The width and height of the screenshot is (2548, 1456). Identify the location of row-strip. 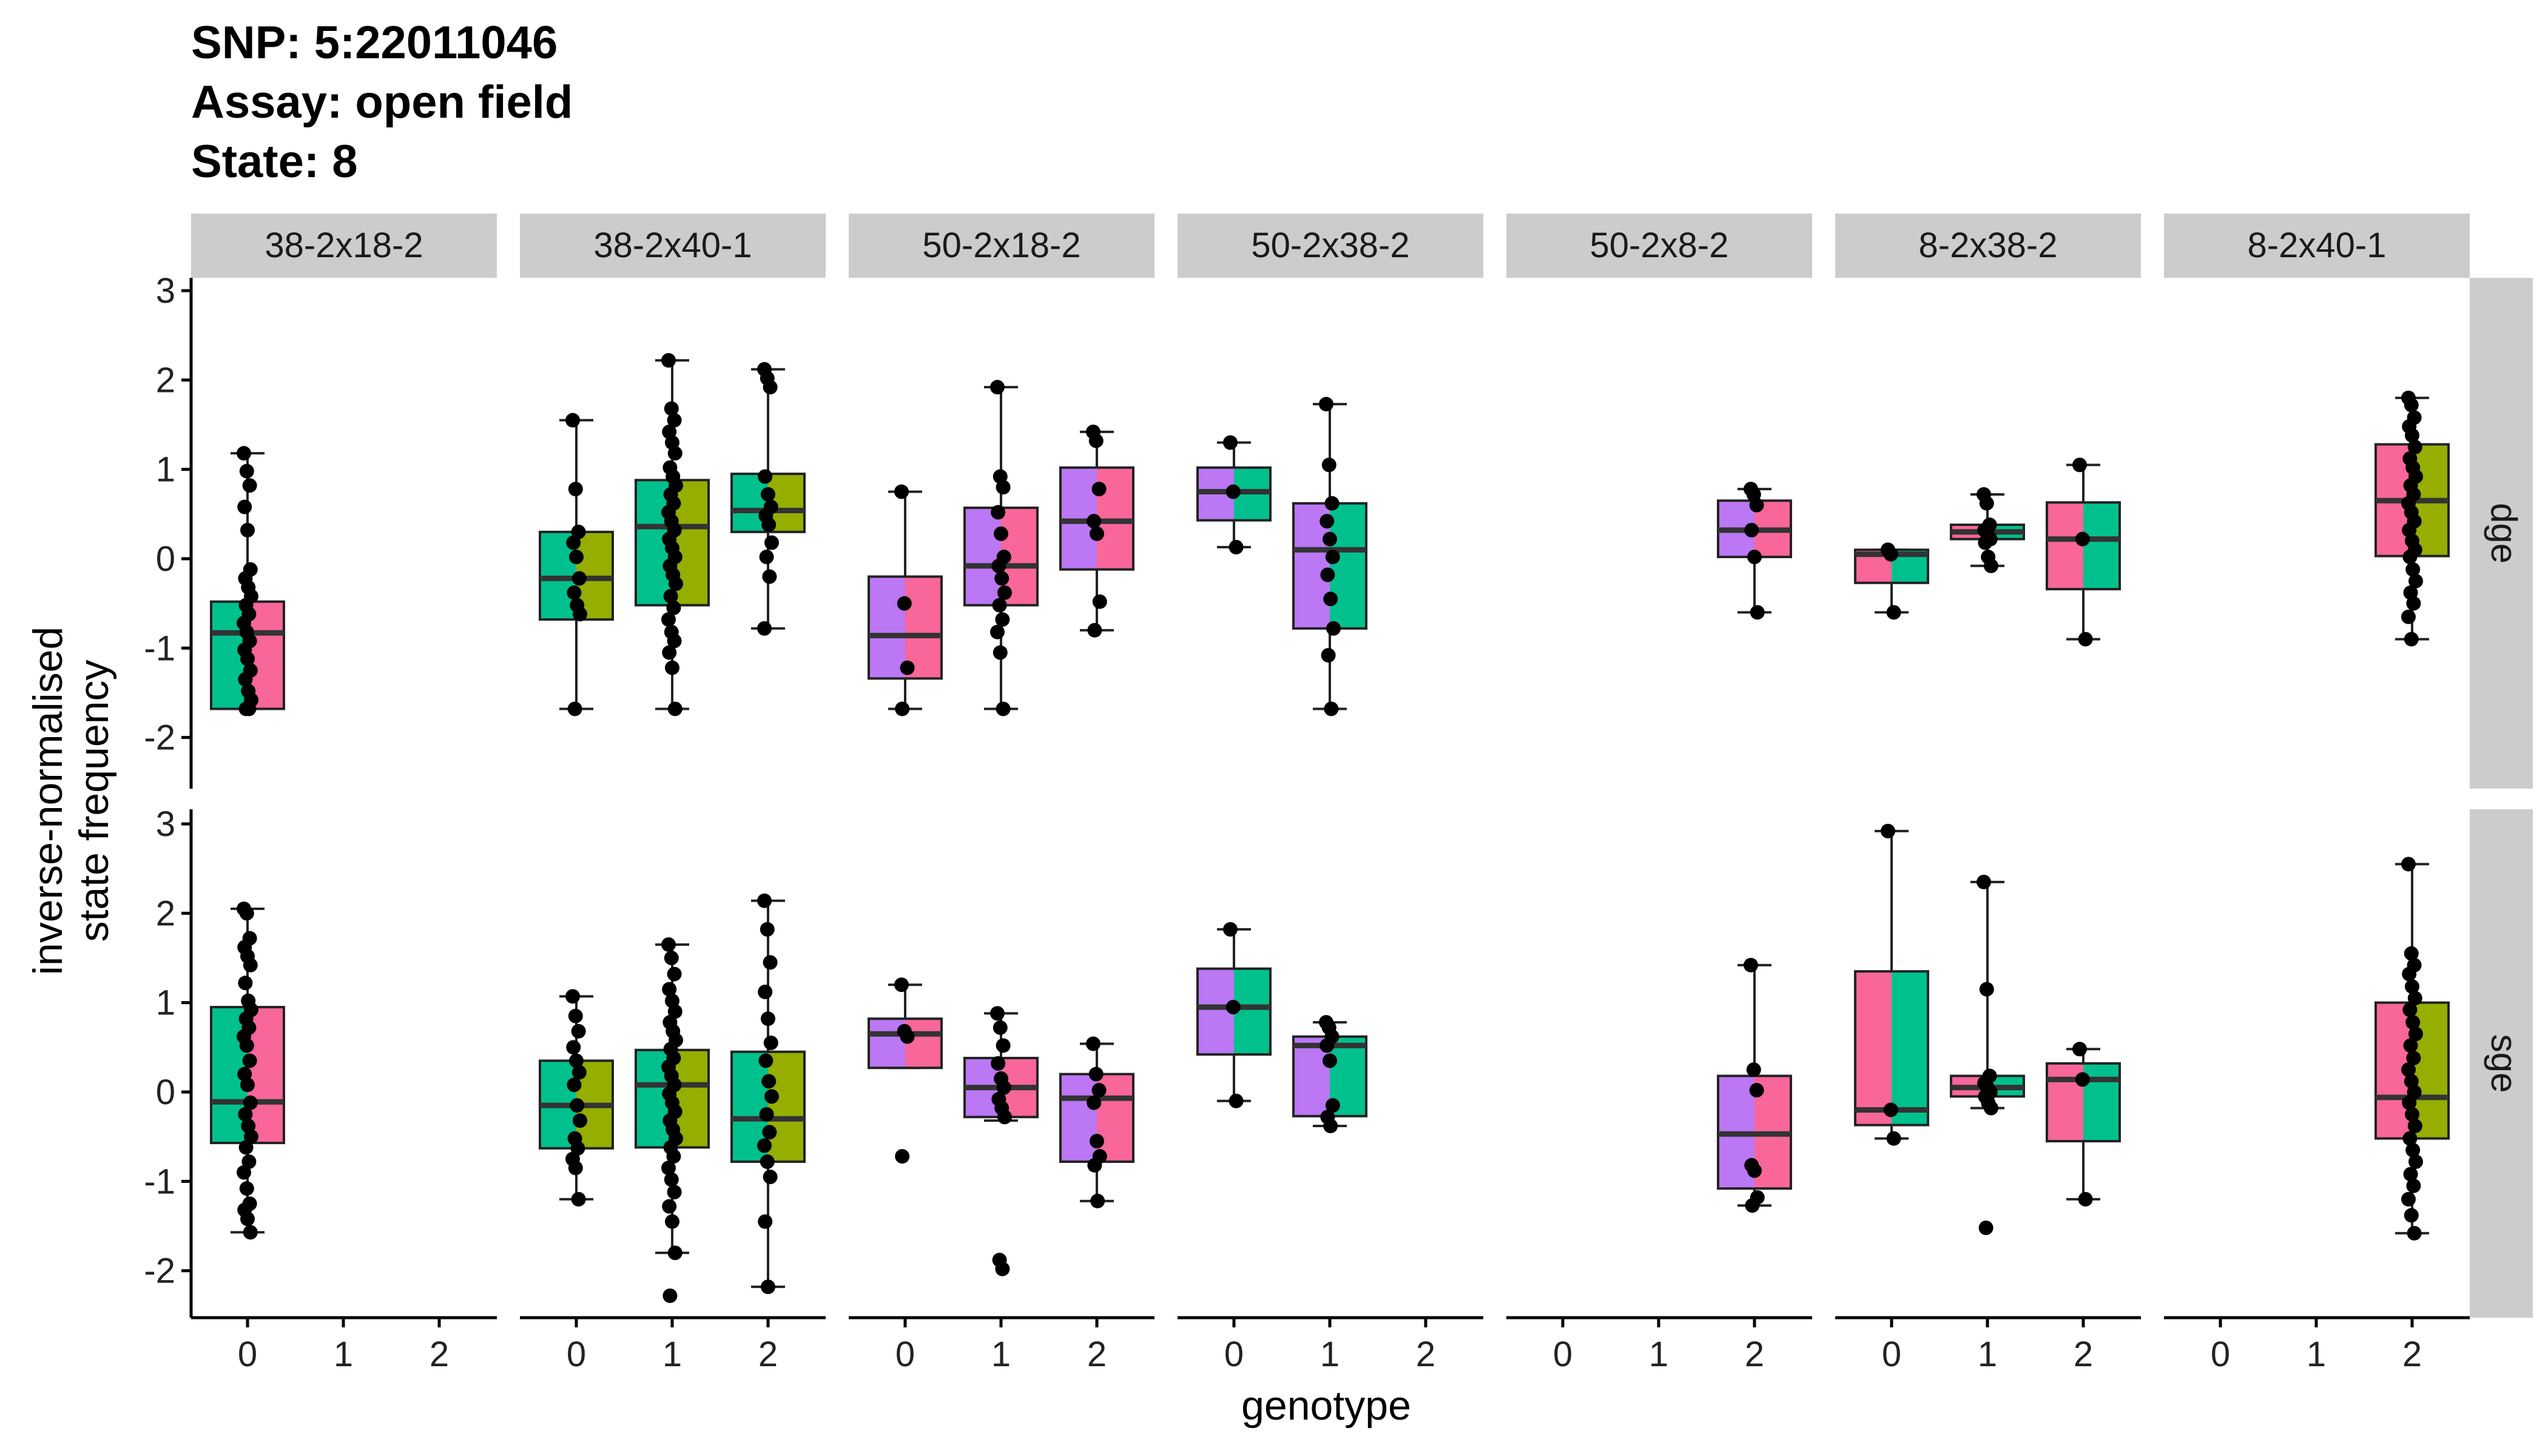
(2501, 1063).